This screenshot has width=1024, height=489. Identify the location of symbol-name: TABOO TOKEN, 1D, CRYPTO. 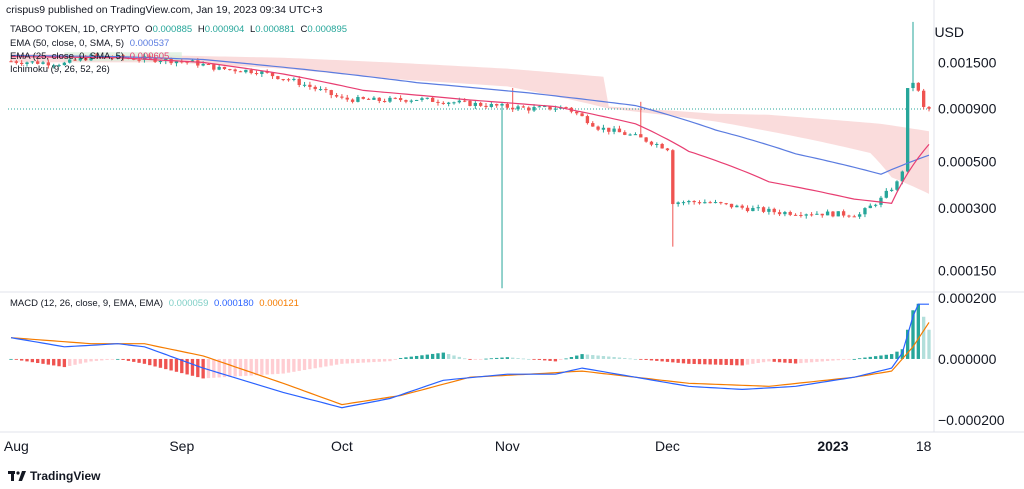
(75, 29).